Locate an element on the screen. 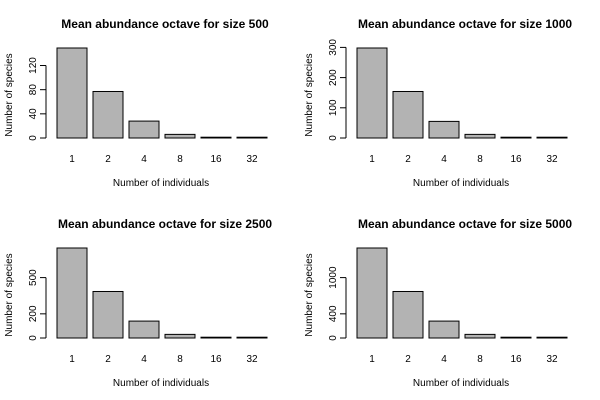 Image resolution: width=600 pixels, height=400 pixels. y-tick-label: 120 is located at coordinates (33, 65).